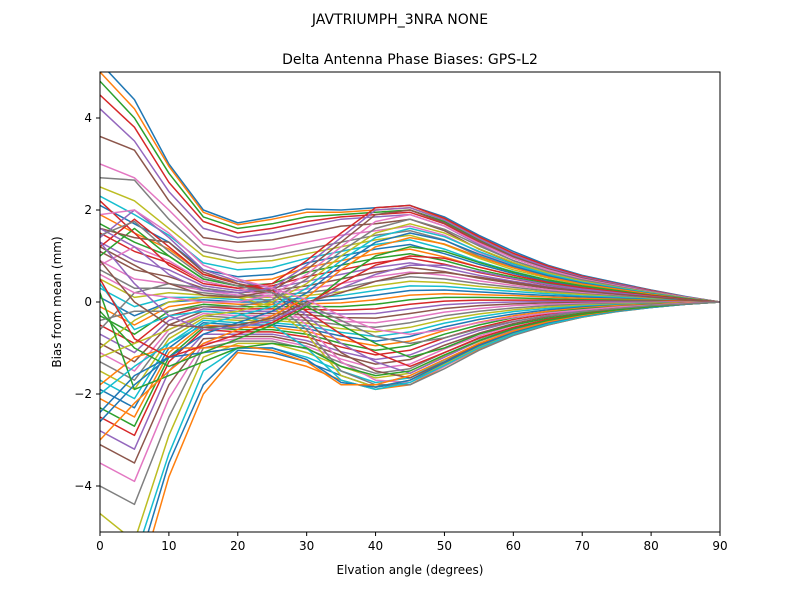 The image size is (800, 600). Describe the element at coordinates (237, 546) in the screenshot. I see `x-tick-label: 20` at that location.